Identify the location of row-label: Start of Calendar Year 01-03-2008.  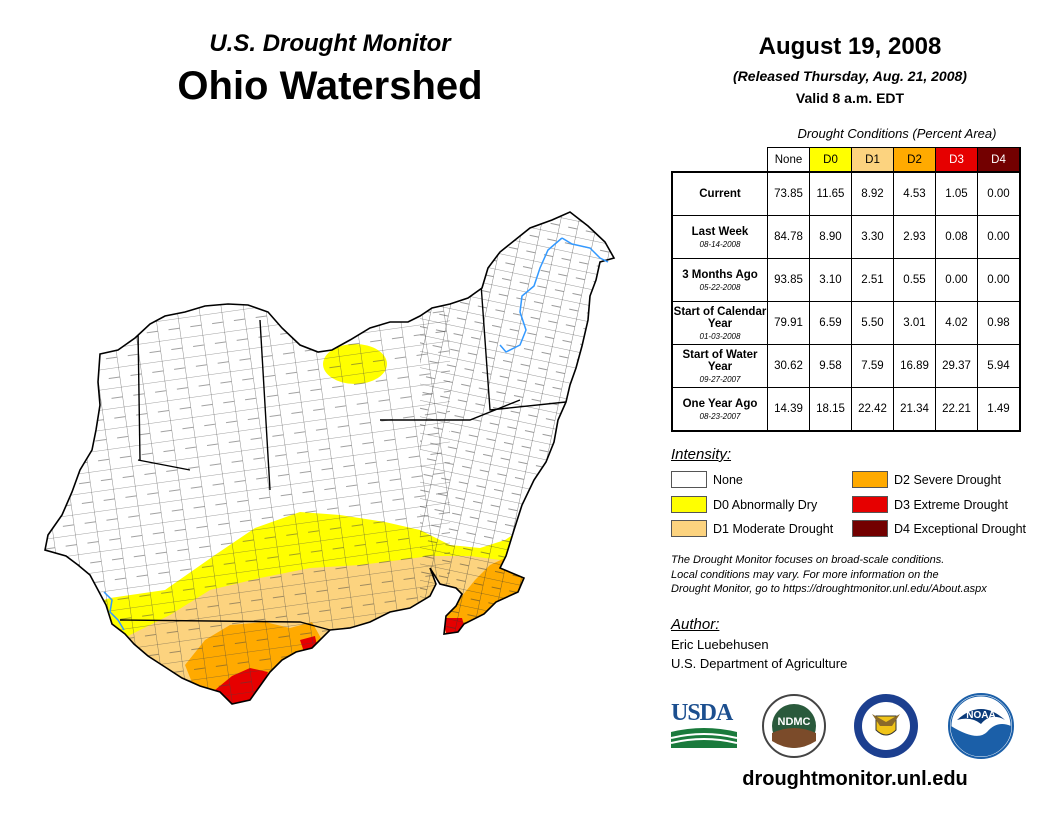
(719, 323).